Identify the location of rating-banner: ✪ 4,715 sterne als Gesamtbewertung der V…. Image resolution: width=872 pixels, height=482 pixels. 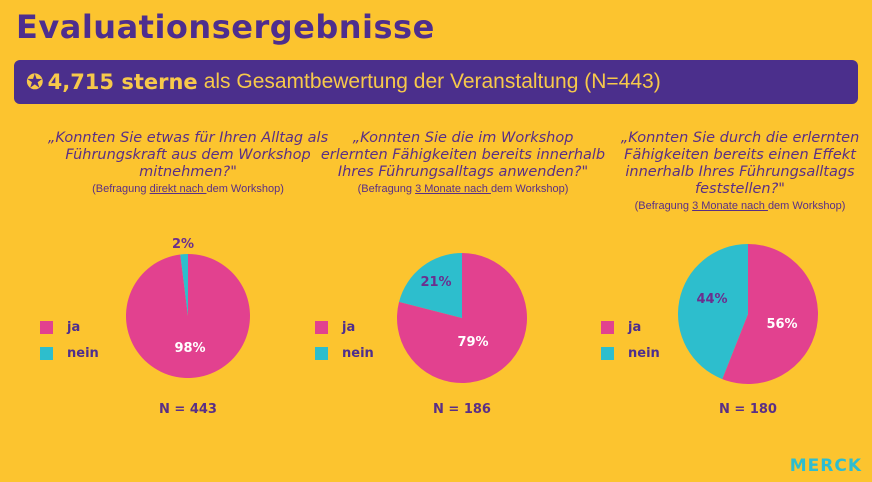
(436, 82).